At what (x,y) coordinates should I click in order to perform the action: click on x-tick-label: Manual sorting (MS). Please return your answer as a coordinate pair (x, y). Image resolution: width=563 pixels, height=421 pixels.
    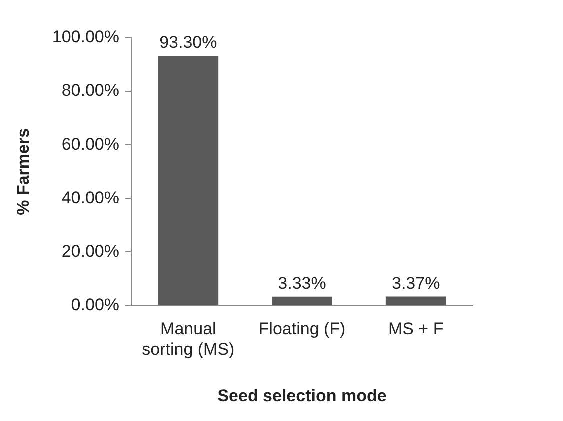
    Looking at the image, I should click on (188, 340).